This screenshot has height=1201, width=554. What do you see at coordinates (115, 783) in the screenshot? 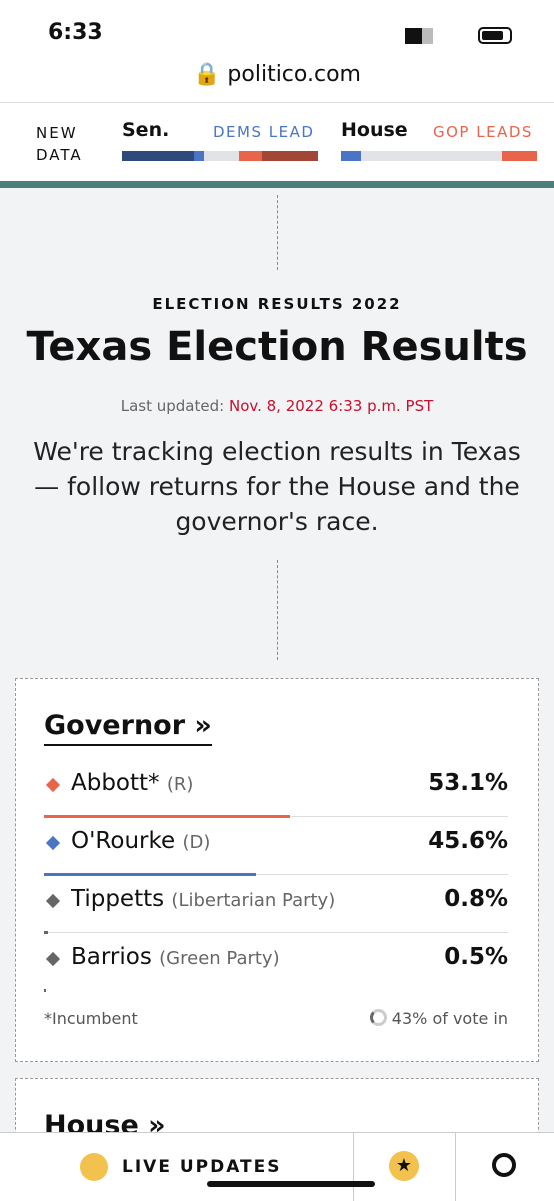
I see `candidate-name: Abbott*` at bounding box center [115, 783].